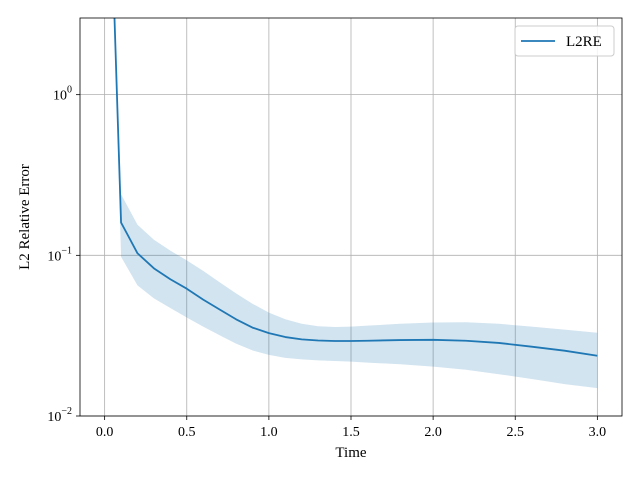 The image size is (640, 480). I want to click on legend-label-l2re: L2RE, so click(584, 42).